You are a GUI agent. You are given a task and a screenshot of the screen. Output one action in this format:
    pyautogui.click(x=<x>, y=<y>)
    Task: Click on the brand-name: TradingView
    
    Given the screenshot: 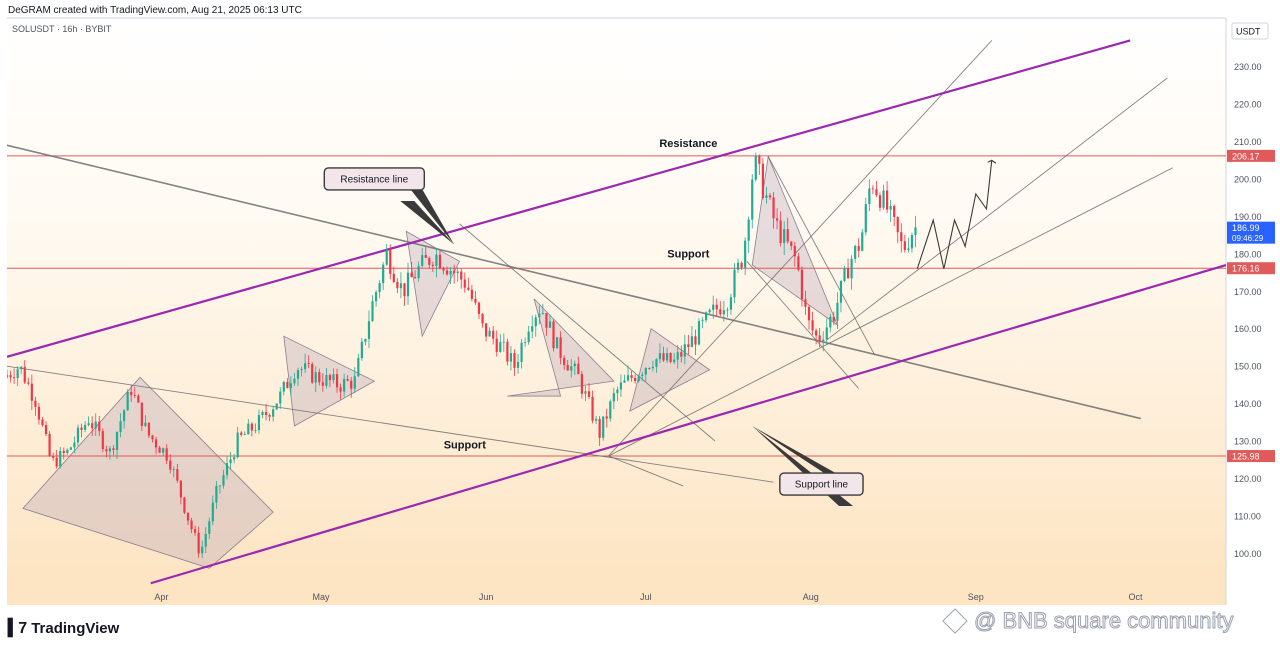 What is the action you would take?
    pyautogui.click(x=75, y=628)
    